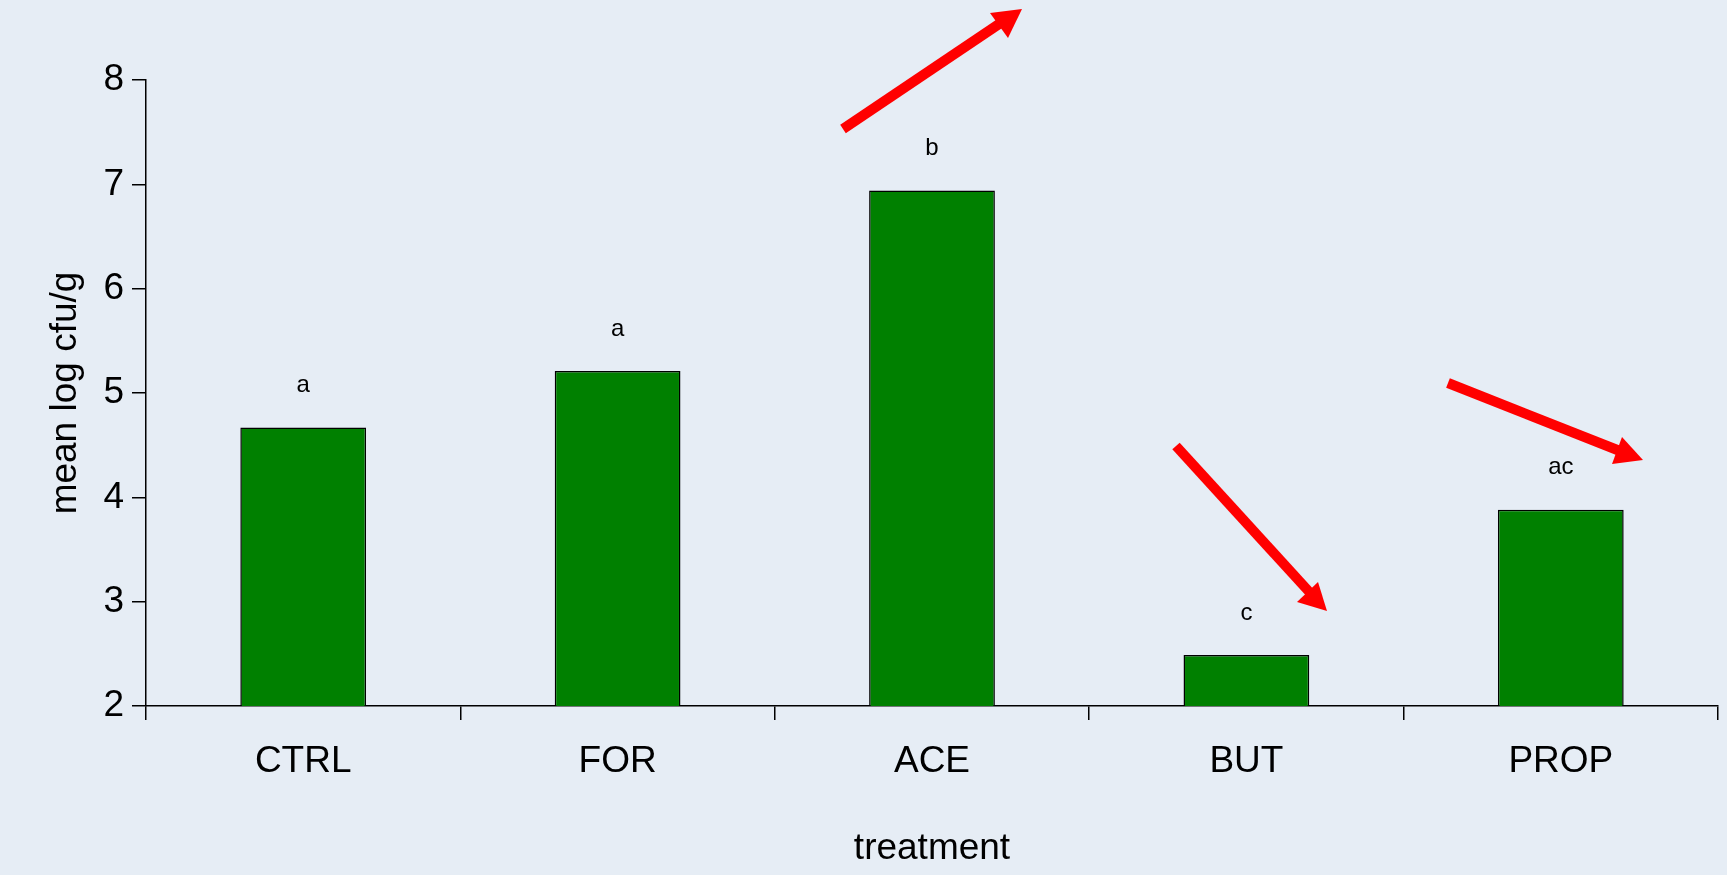 Image resolution: width=1727 pixels, height=875 pixels. Describe the element at coordinates (113, 286) in the screenshot. I see `y-tick-label: 6` at that location.